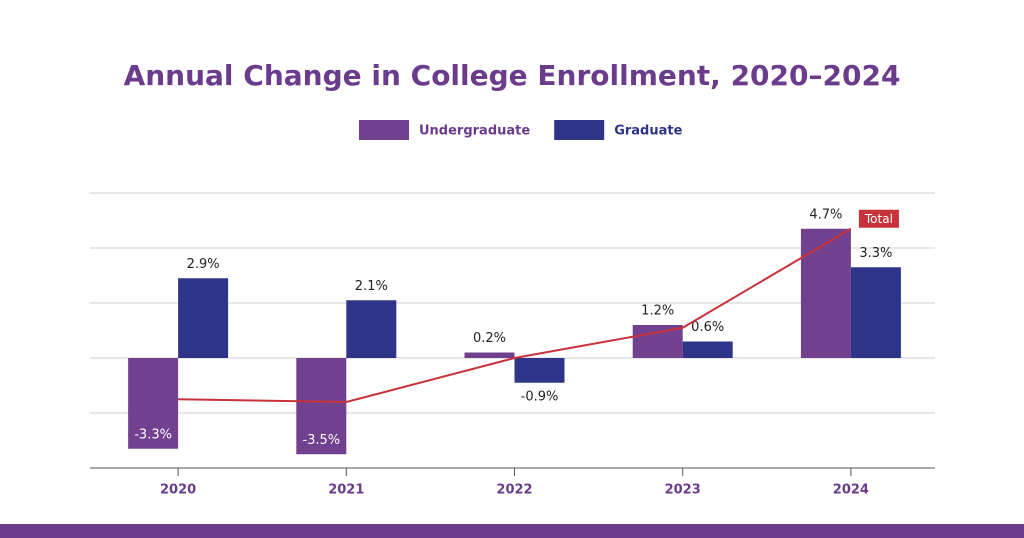 The height and width of the screenshot is (538, 1024). Describe the element at coordinates (512, 531) in the screenshot. I see `footer-band` at that location.